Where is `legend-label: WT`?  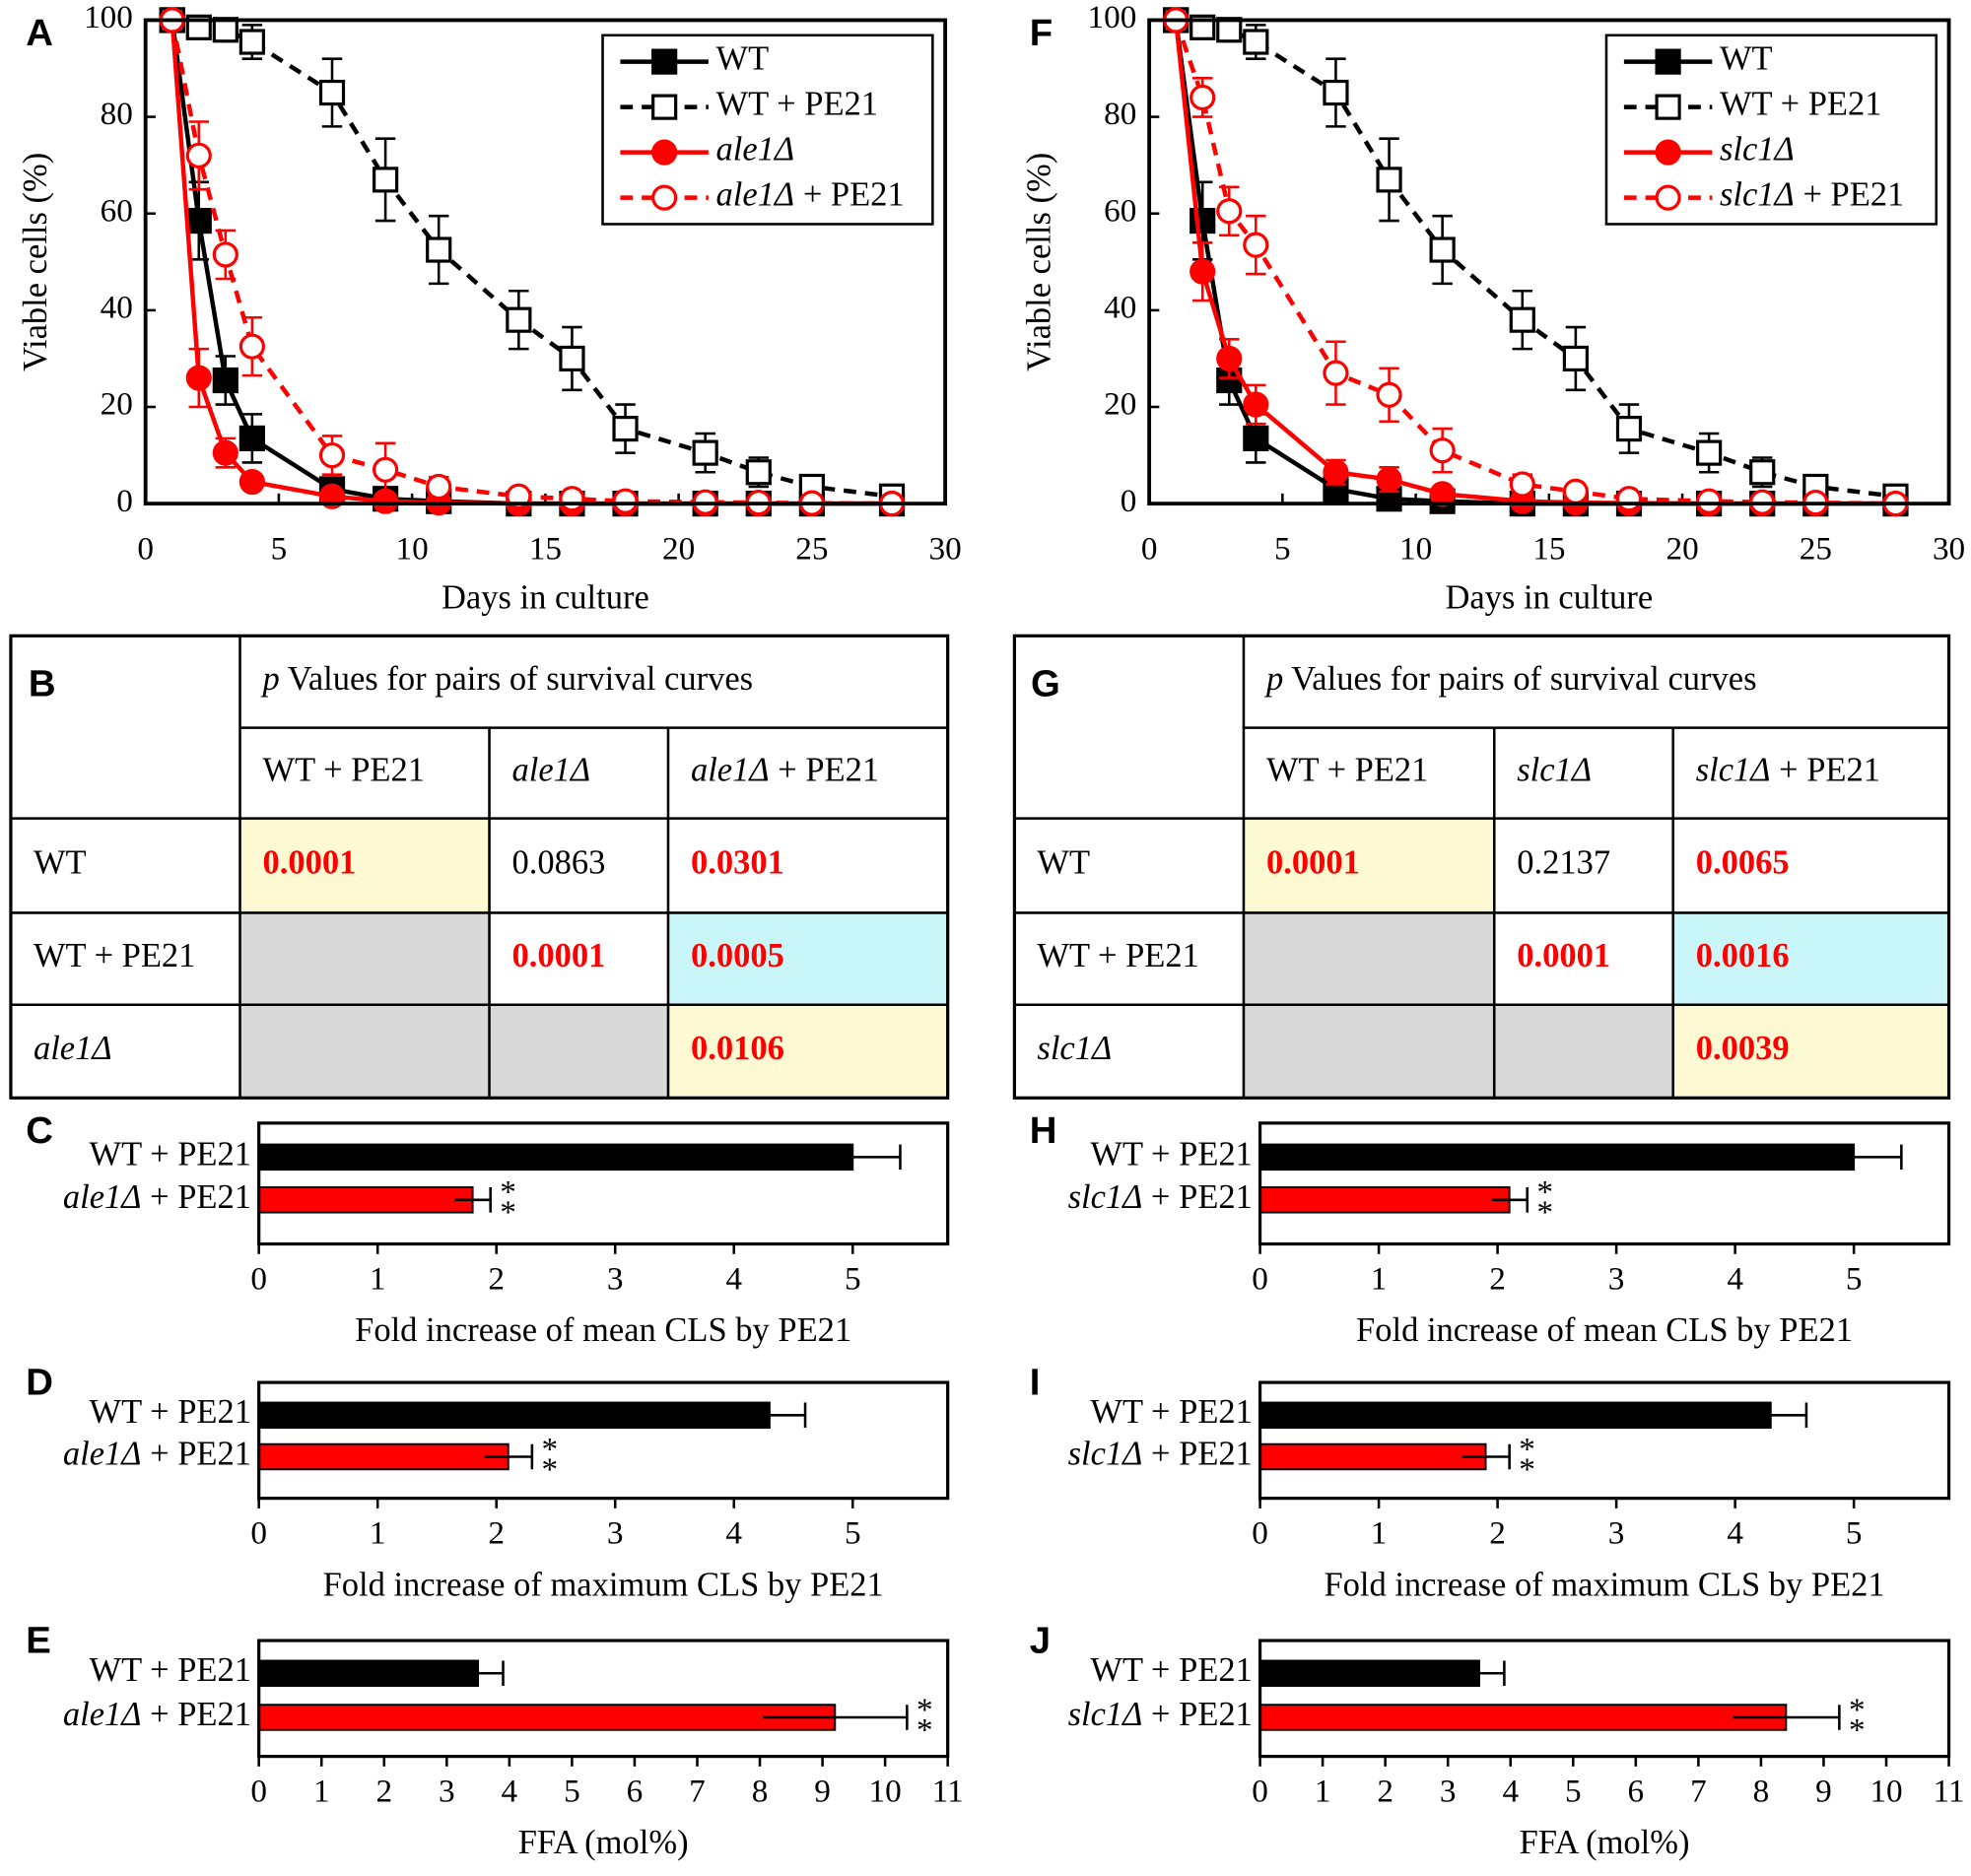 legend-label: WT is located at coordinates (743, 59).